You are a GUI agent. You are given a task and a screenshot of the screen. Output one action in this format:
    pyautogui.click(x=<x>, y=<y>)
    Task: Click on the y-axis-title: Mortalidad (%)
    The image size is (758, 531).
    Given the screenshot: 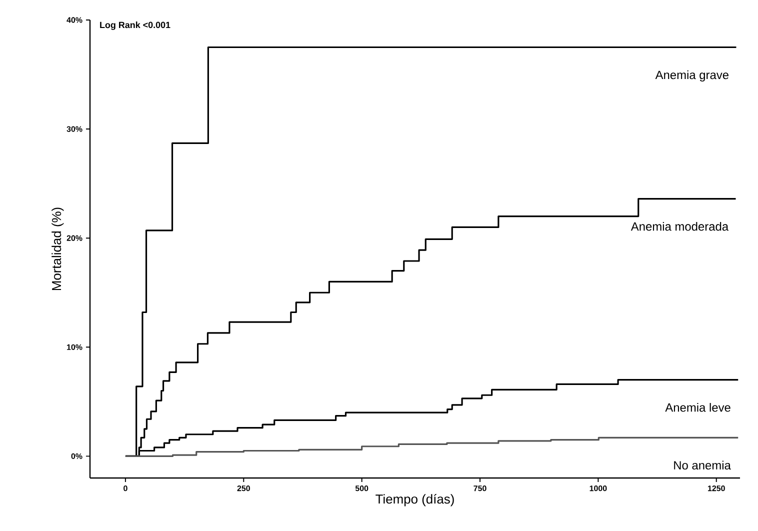 What is the action you would take?
    pyautogui.click(x=58, y=249)
    